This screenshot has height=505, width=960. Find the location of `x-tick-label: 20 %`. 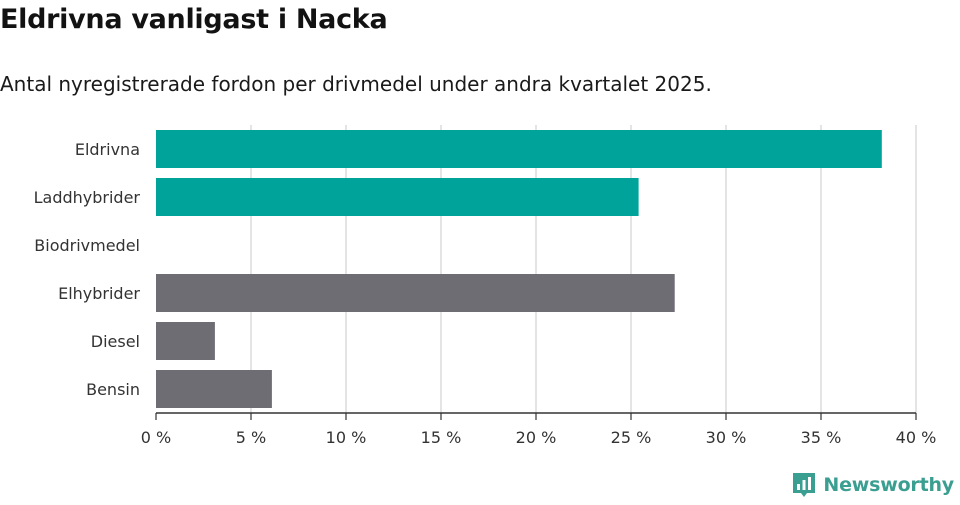

x-tick-label: 20 % is located at coordinates (536, 437).